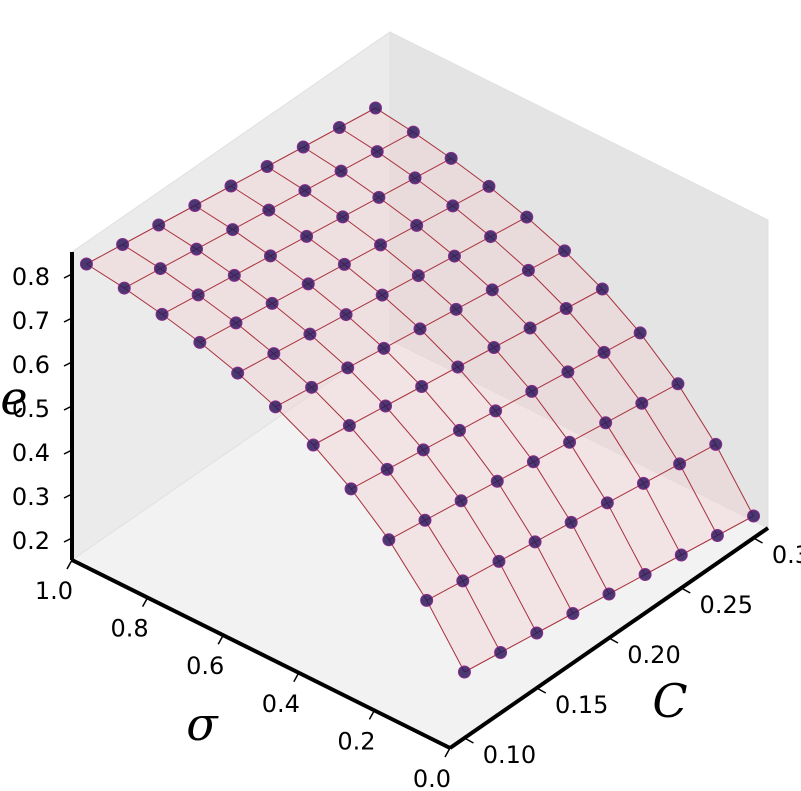  Describe the element at coordinates (653, 655) in the screenshot. I see `x-tick-label: 0.20` at that location.